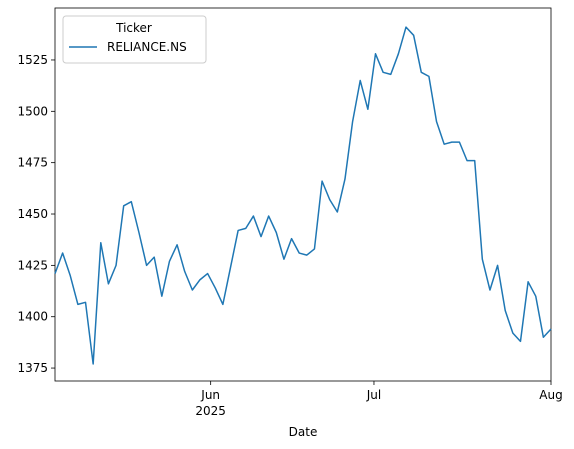 The width and height of the screenshot is (574, 449). I want to click on legend-title: Ticker, so click(133, 28).